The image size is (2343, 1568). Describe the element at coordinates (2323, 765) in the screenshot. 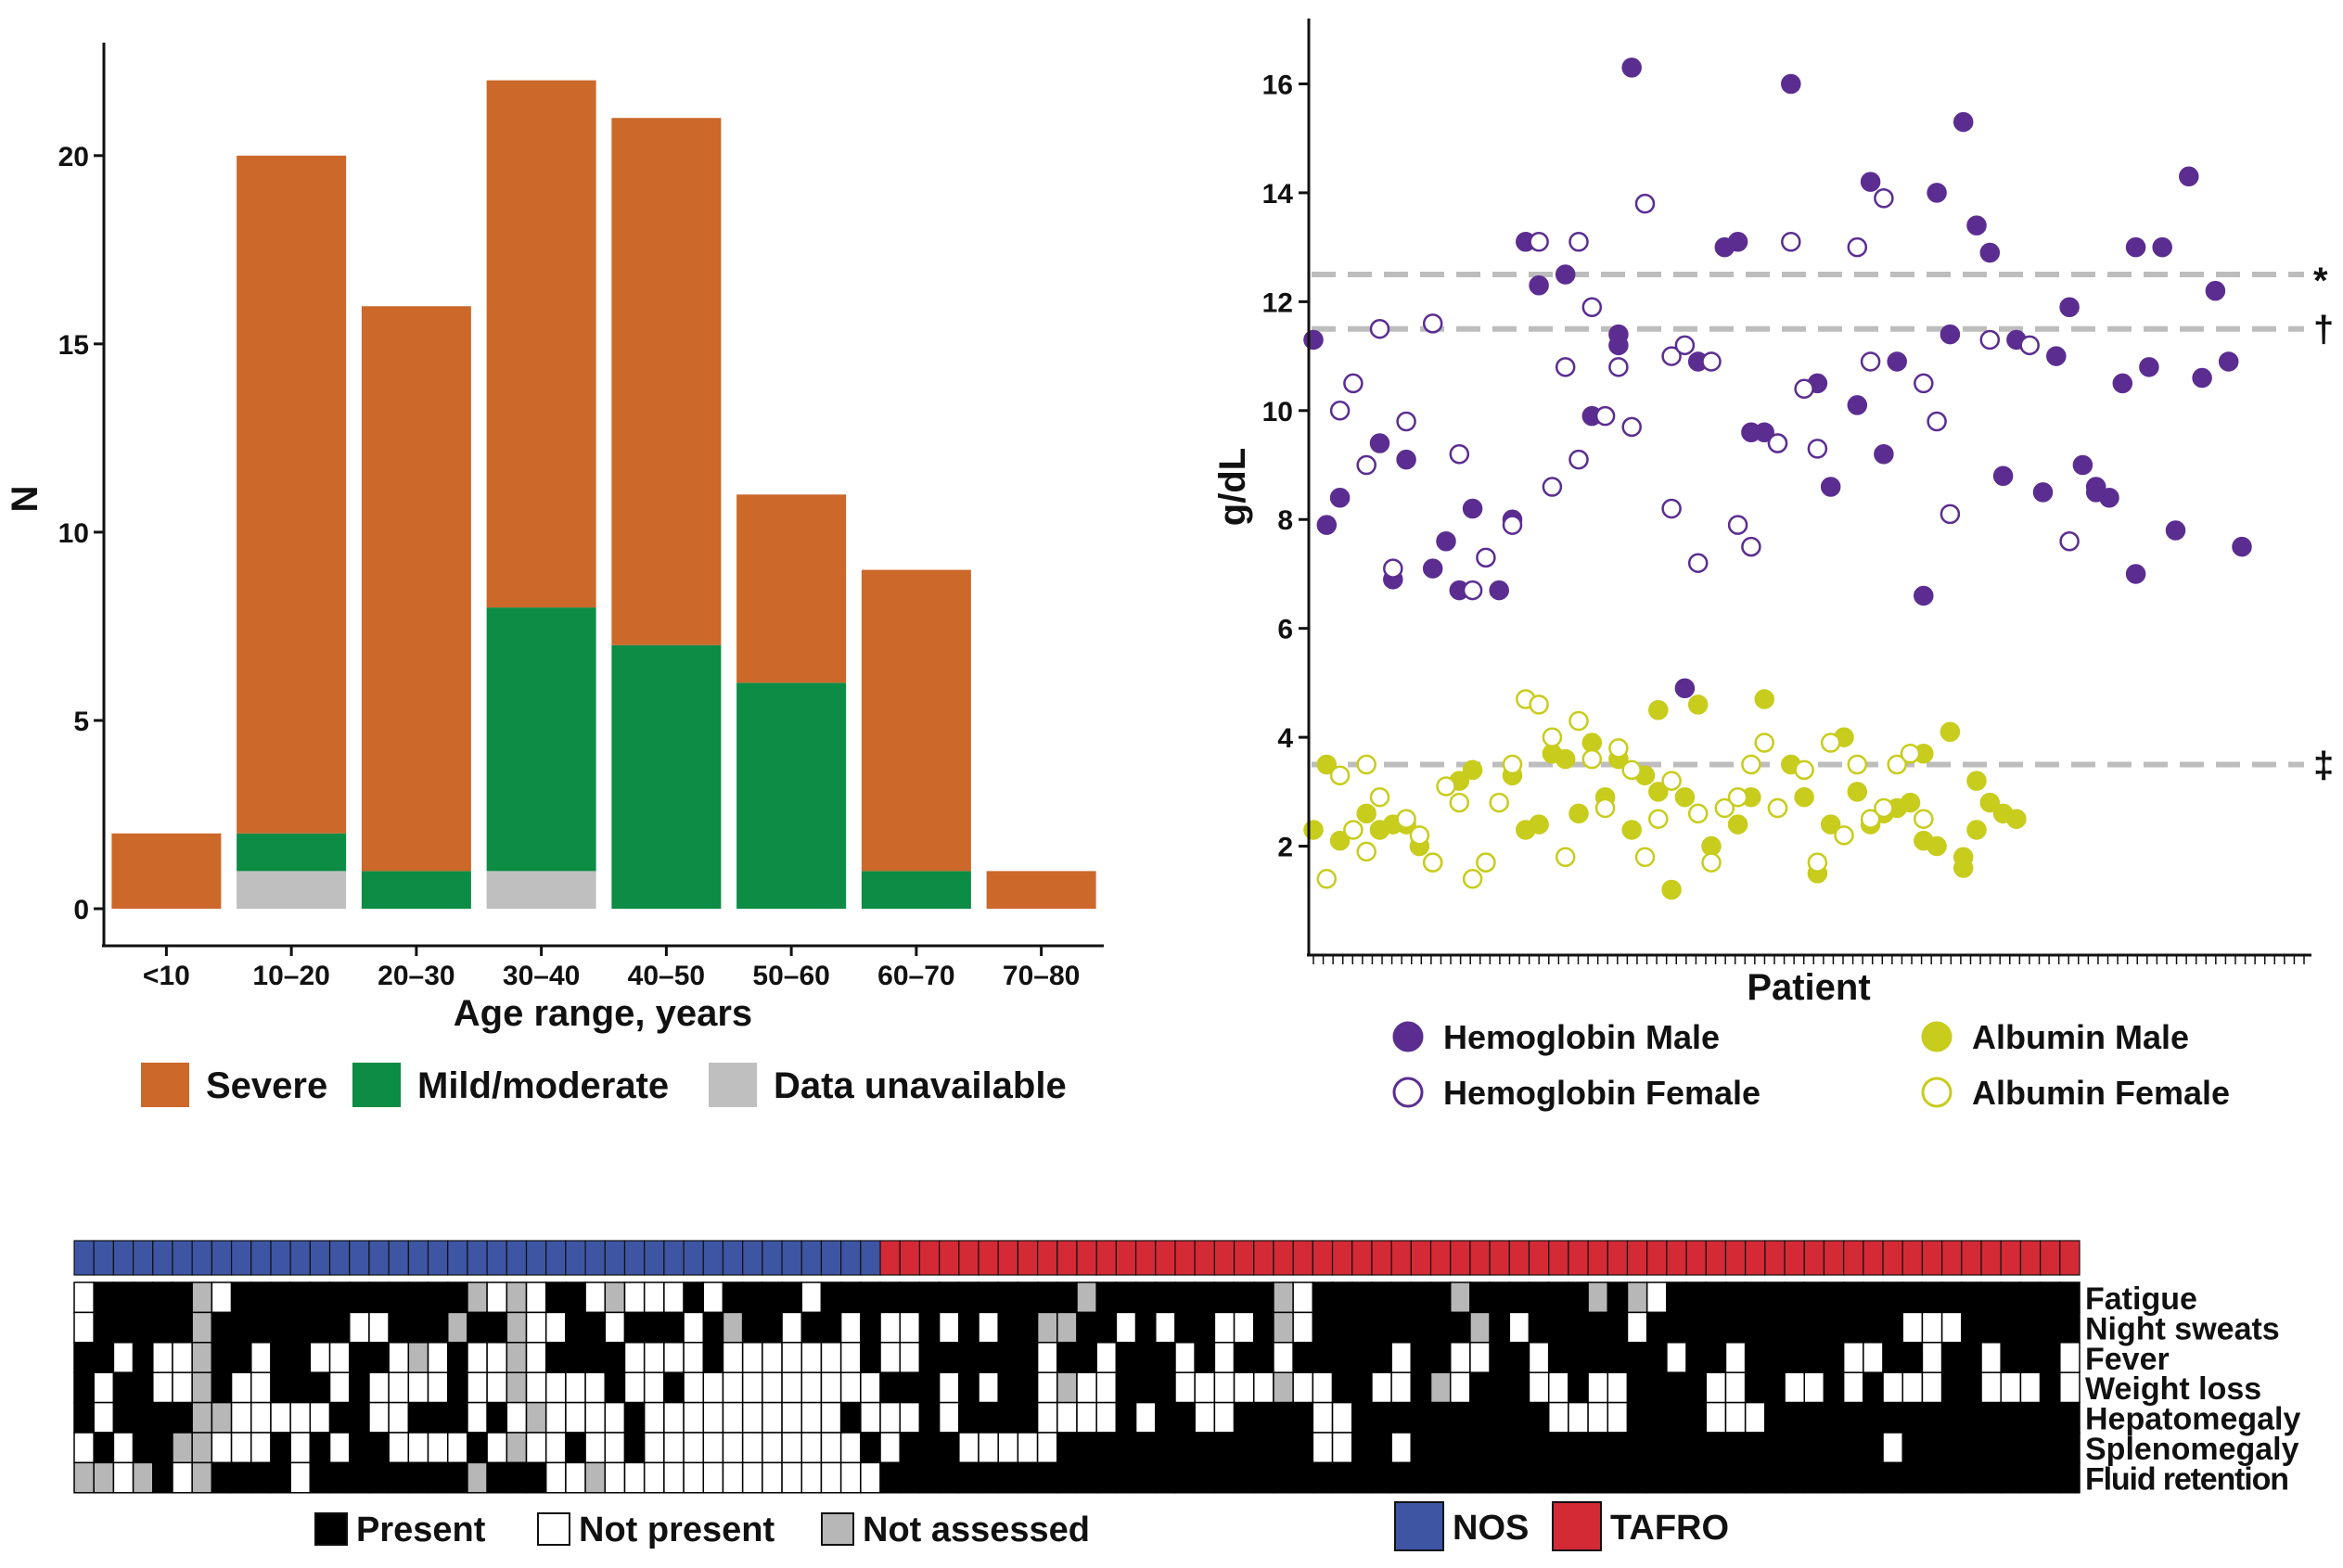

I see `reference-line-symbol: ‡` at that location.